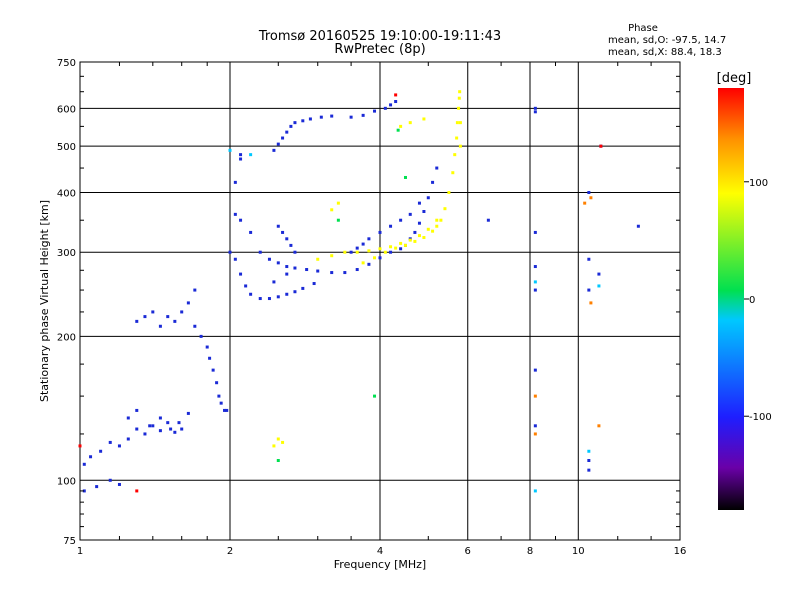 Image resolution: width=800 pixels, height=600 pixels. What do you see at coordinates (530, 551) in the screenshot?
I see `x-tick-label: 8` at bounding box center [530, 551].